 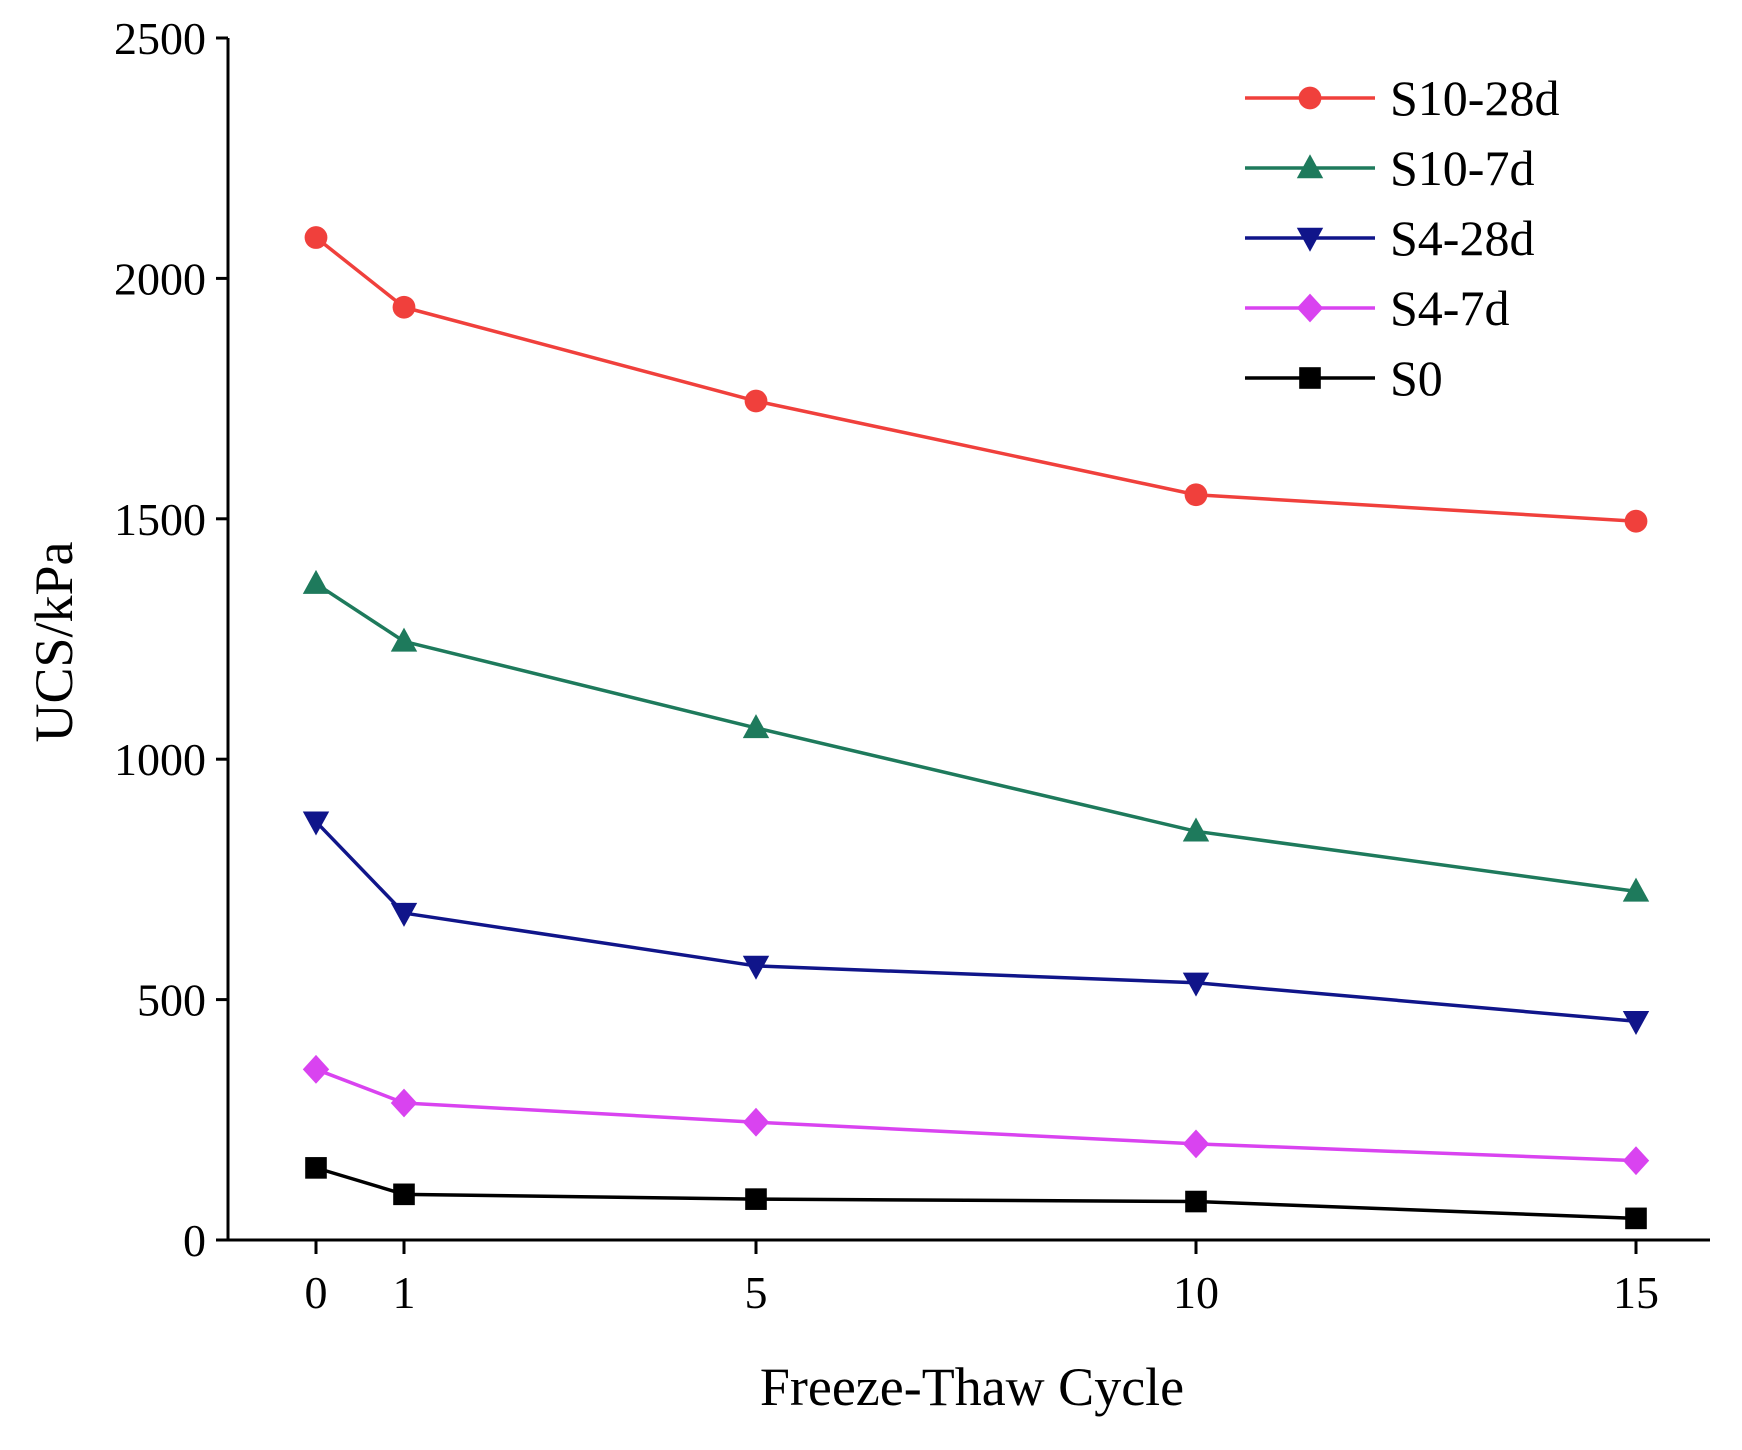 I want to click on series-s4-28d, so click(x=976, y=923).